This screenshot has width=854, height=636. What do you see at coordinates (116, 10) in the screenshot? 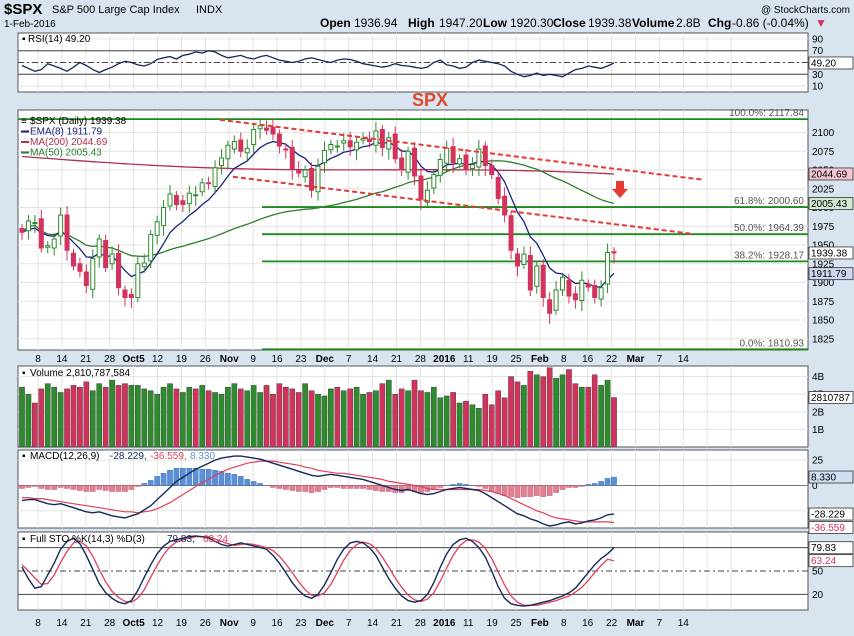
I see `index-name: S&P 500 Large Cap Index` at bounding box center [116, 10].